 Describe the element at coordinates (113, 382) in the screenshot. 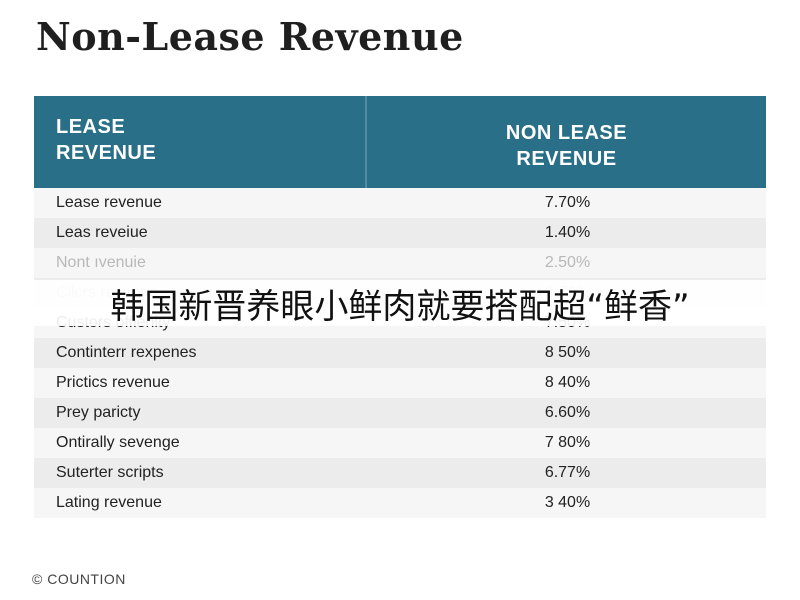

I see `row-label: Prictics revenue` at that location.